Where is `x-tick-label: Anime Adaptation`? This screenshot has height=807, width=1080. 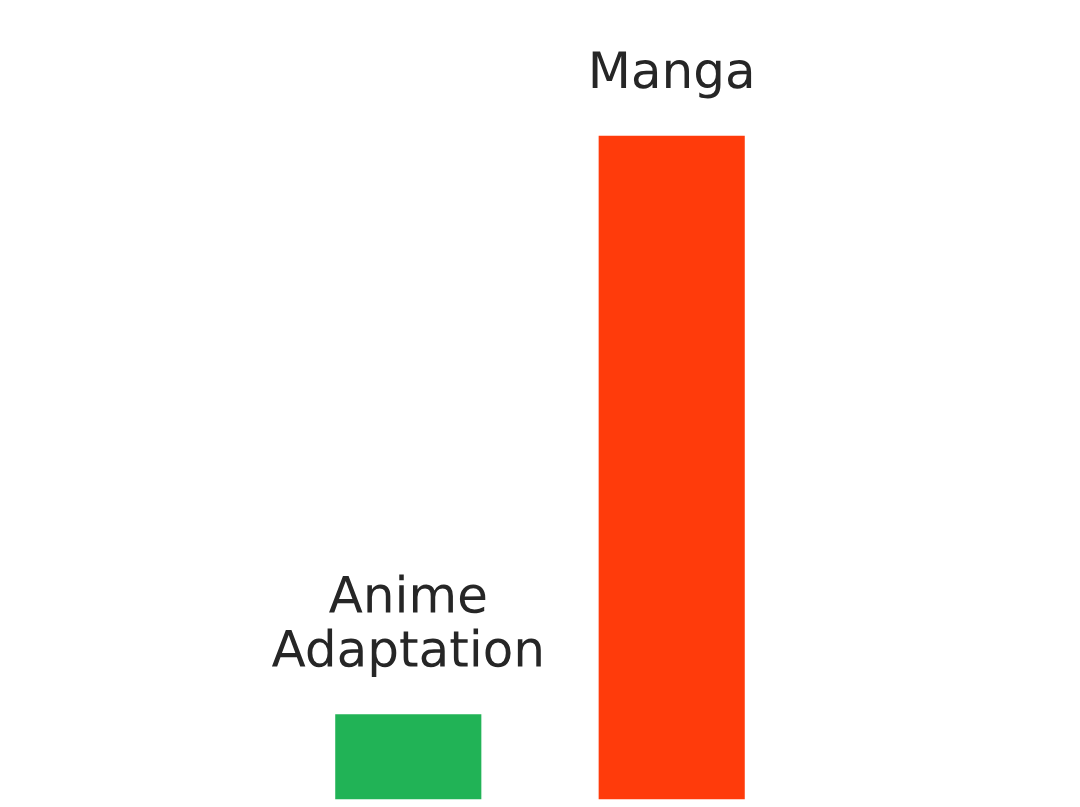 x-tick-label: Anime Adaptation is located at coordinates (406, 625).